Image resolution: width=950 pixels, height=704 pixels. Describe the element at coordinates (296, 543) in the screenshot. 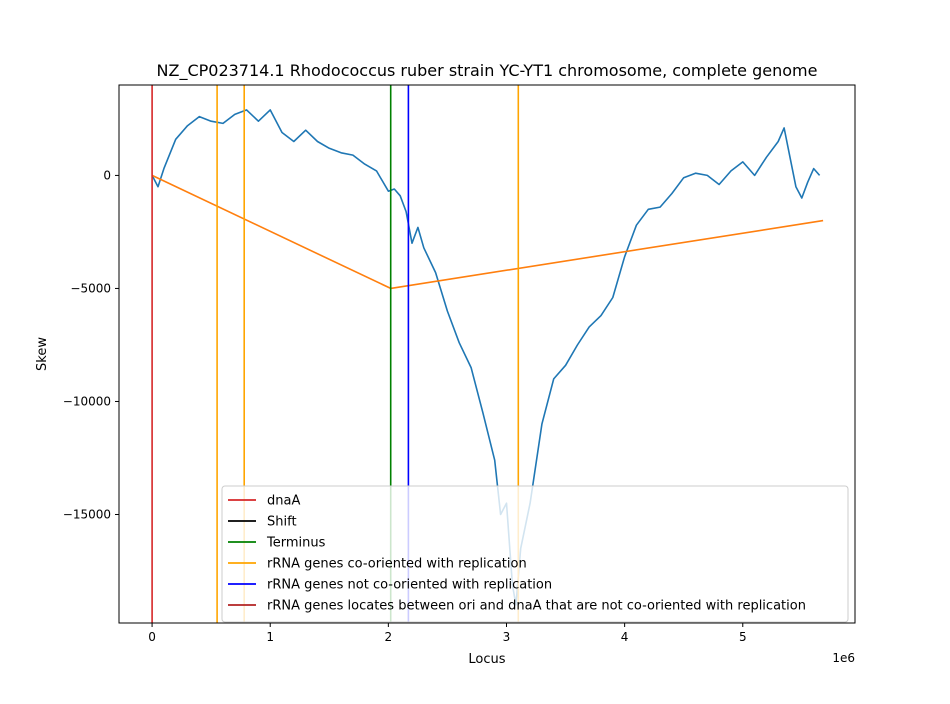

I see `legend-label-2: Terminus` at that location.